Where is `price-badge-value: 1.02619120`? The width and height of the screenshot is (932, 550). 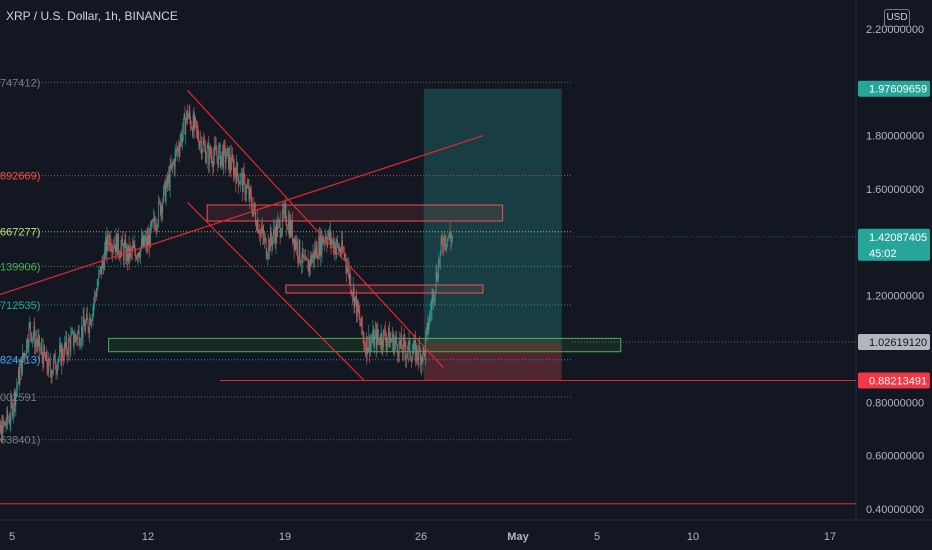 price-badge-value: 1.02619120 is located at coordinates (898, 343).